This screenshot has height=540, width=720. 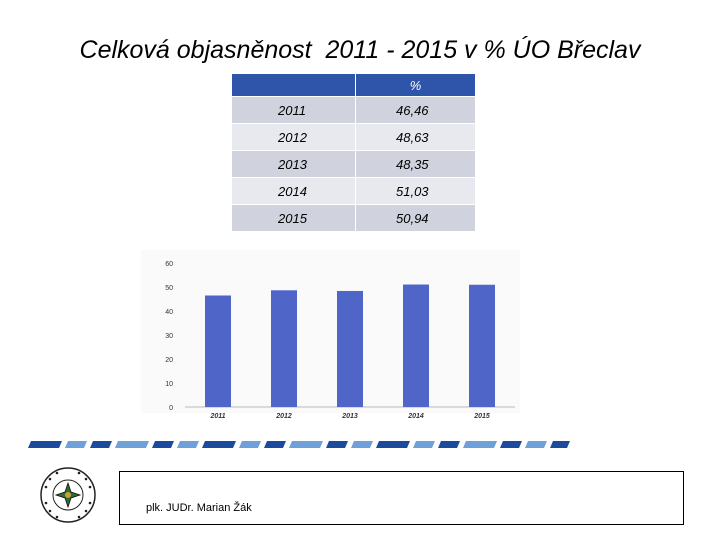 I want to click on table-row: 2013 48,35, so click(x=353, y=164).